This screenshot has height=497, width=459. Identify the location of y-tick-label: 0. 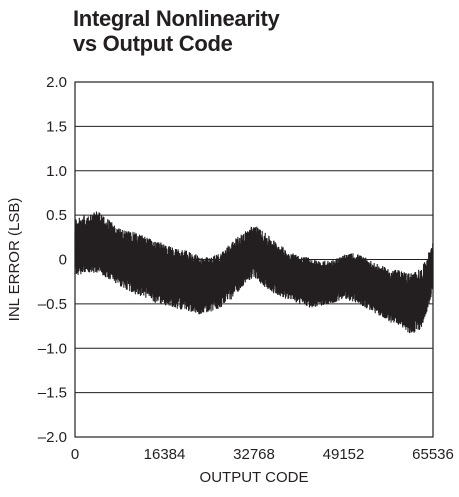
(63, 260).